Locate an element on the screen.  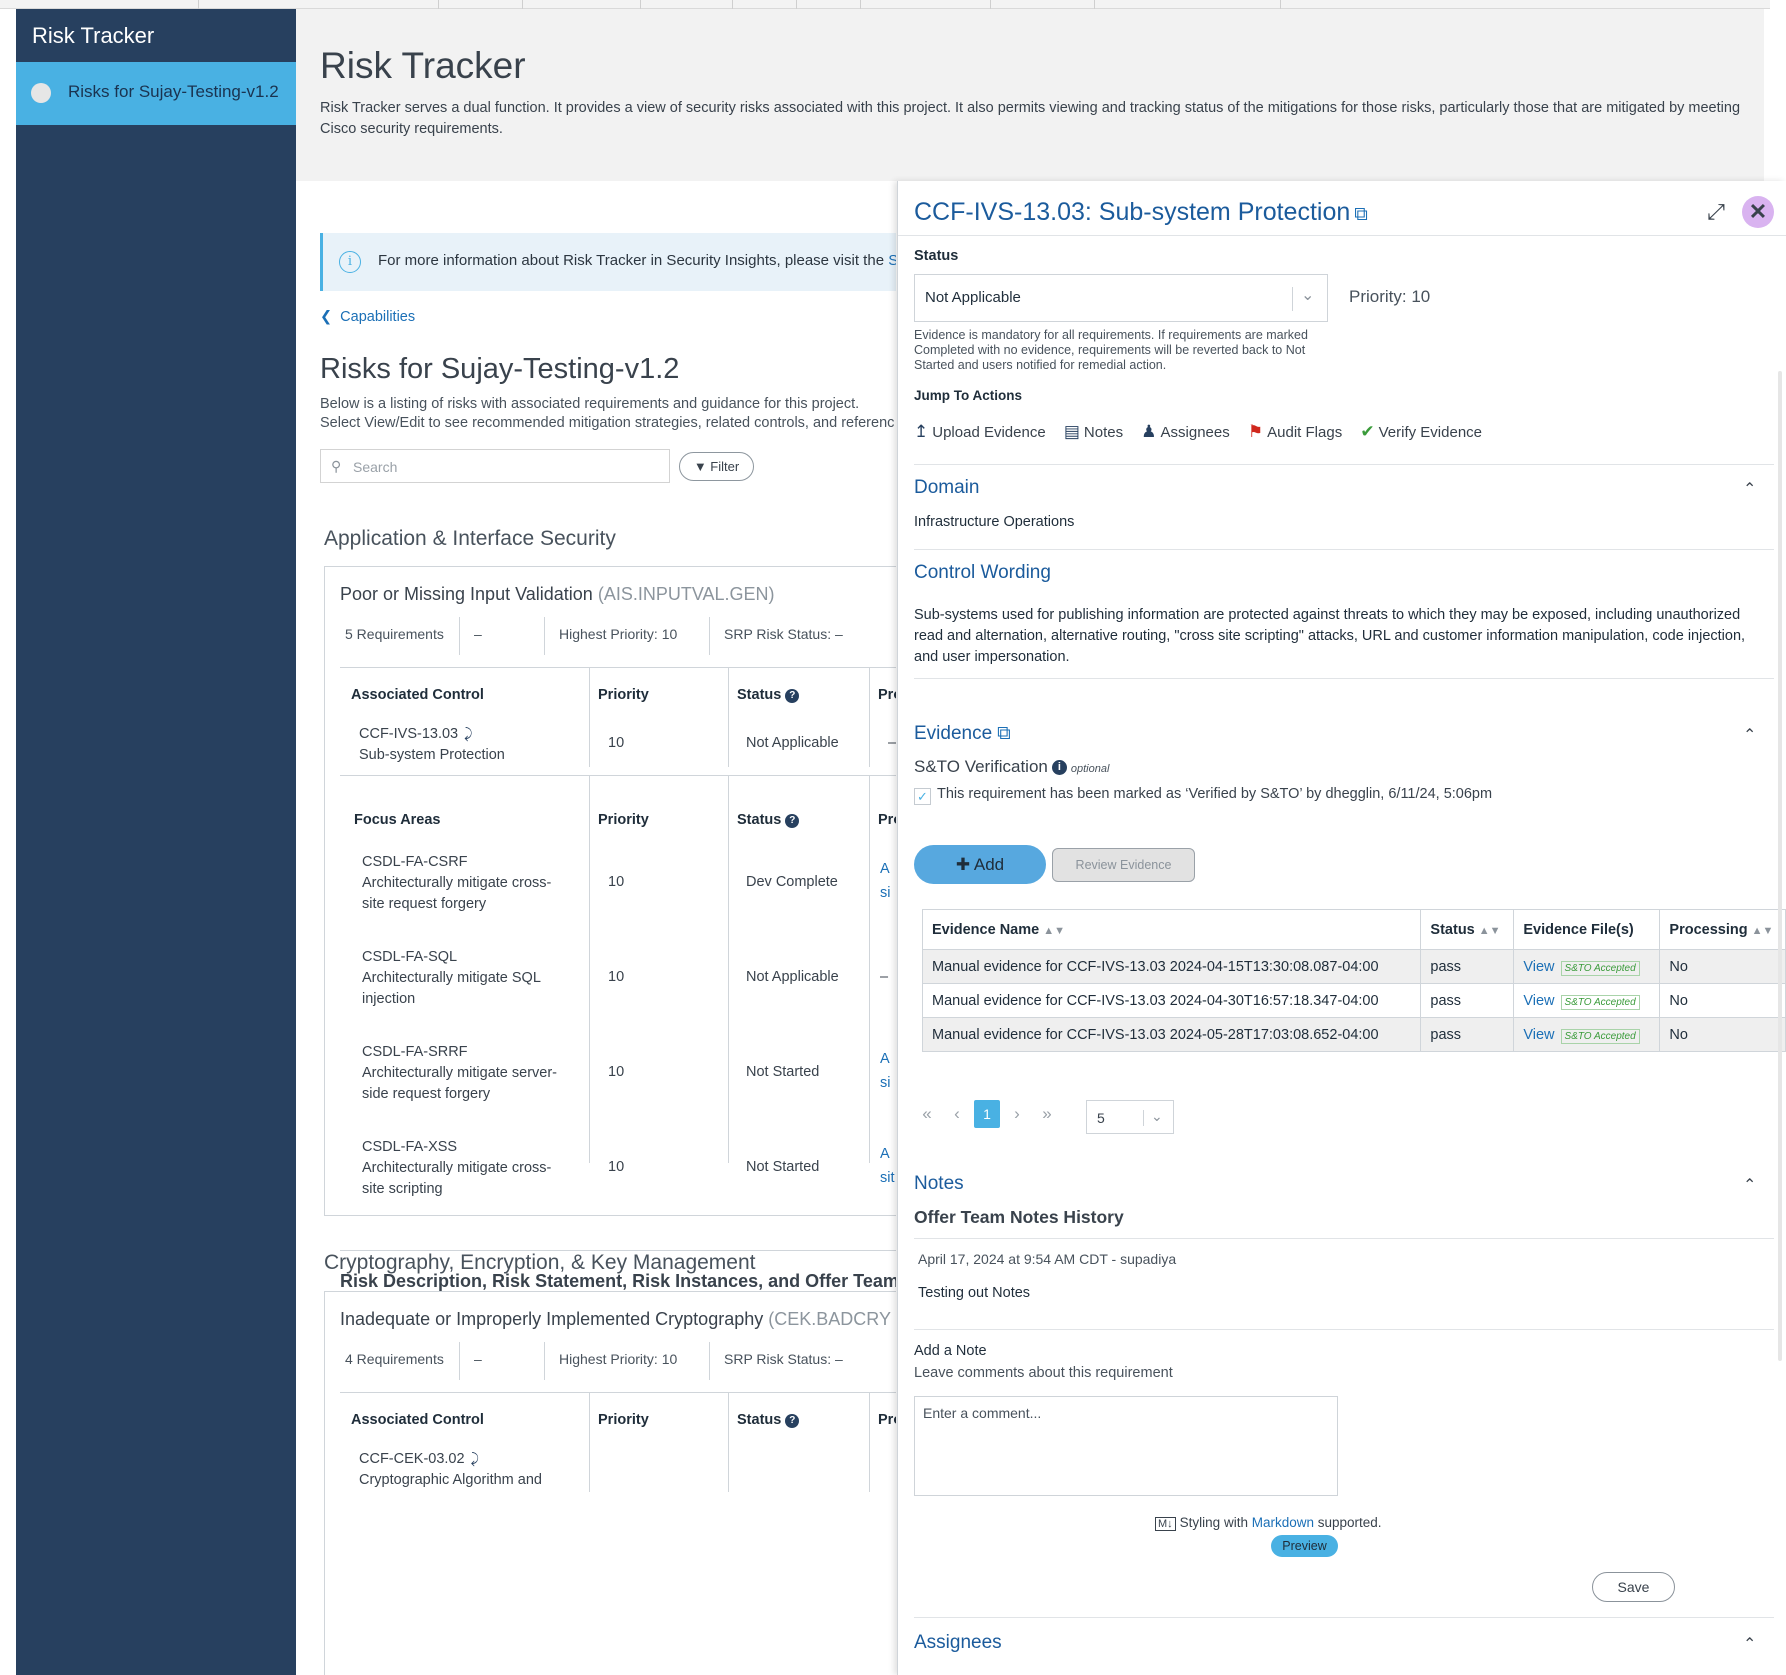
focus-desc-line: Architecturally mitigate cross- is located at coordinates (457, 1168).